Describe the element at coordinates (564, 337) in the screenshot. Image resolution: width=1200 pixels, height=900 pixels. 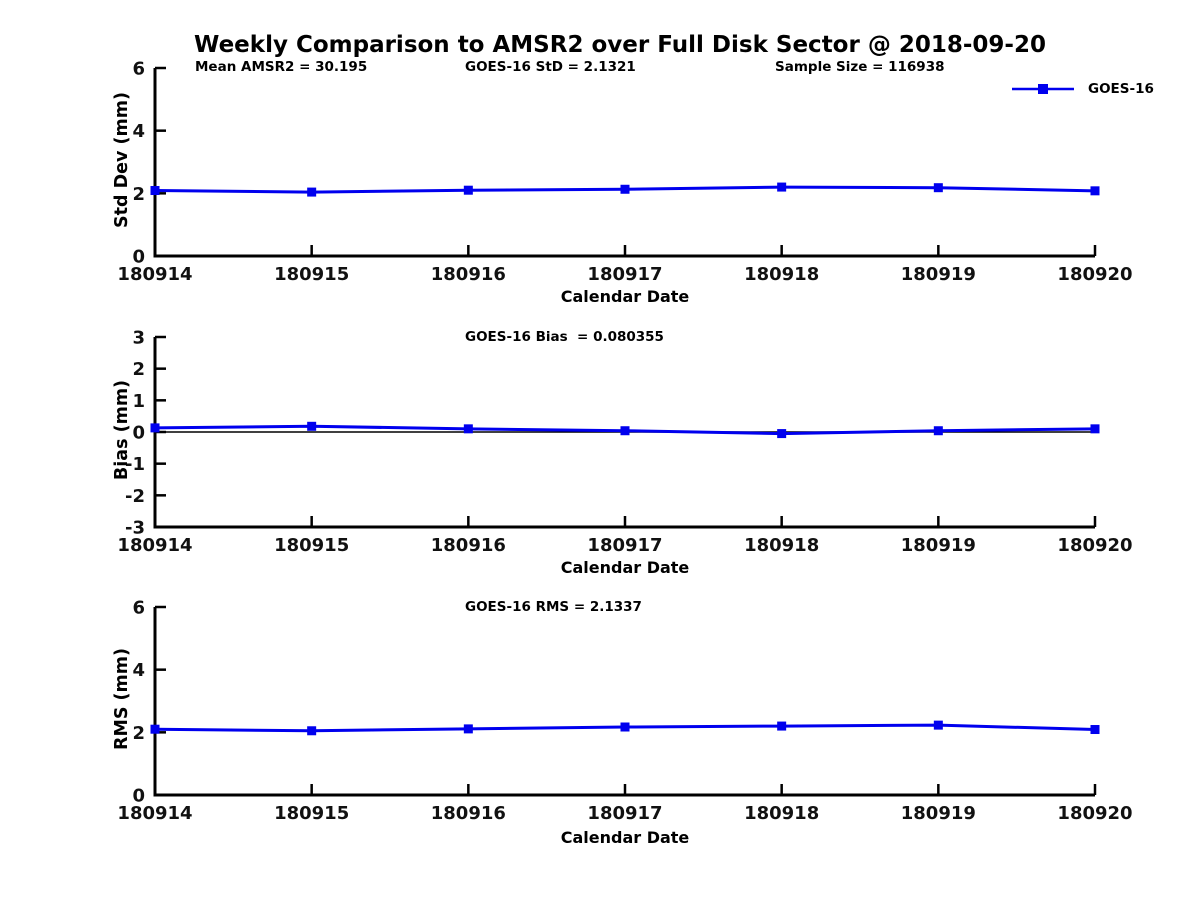
I see `annotation-goes16-bias: GOES-16 Bias = 0.080355` at that location.